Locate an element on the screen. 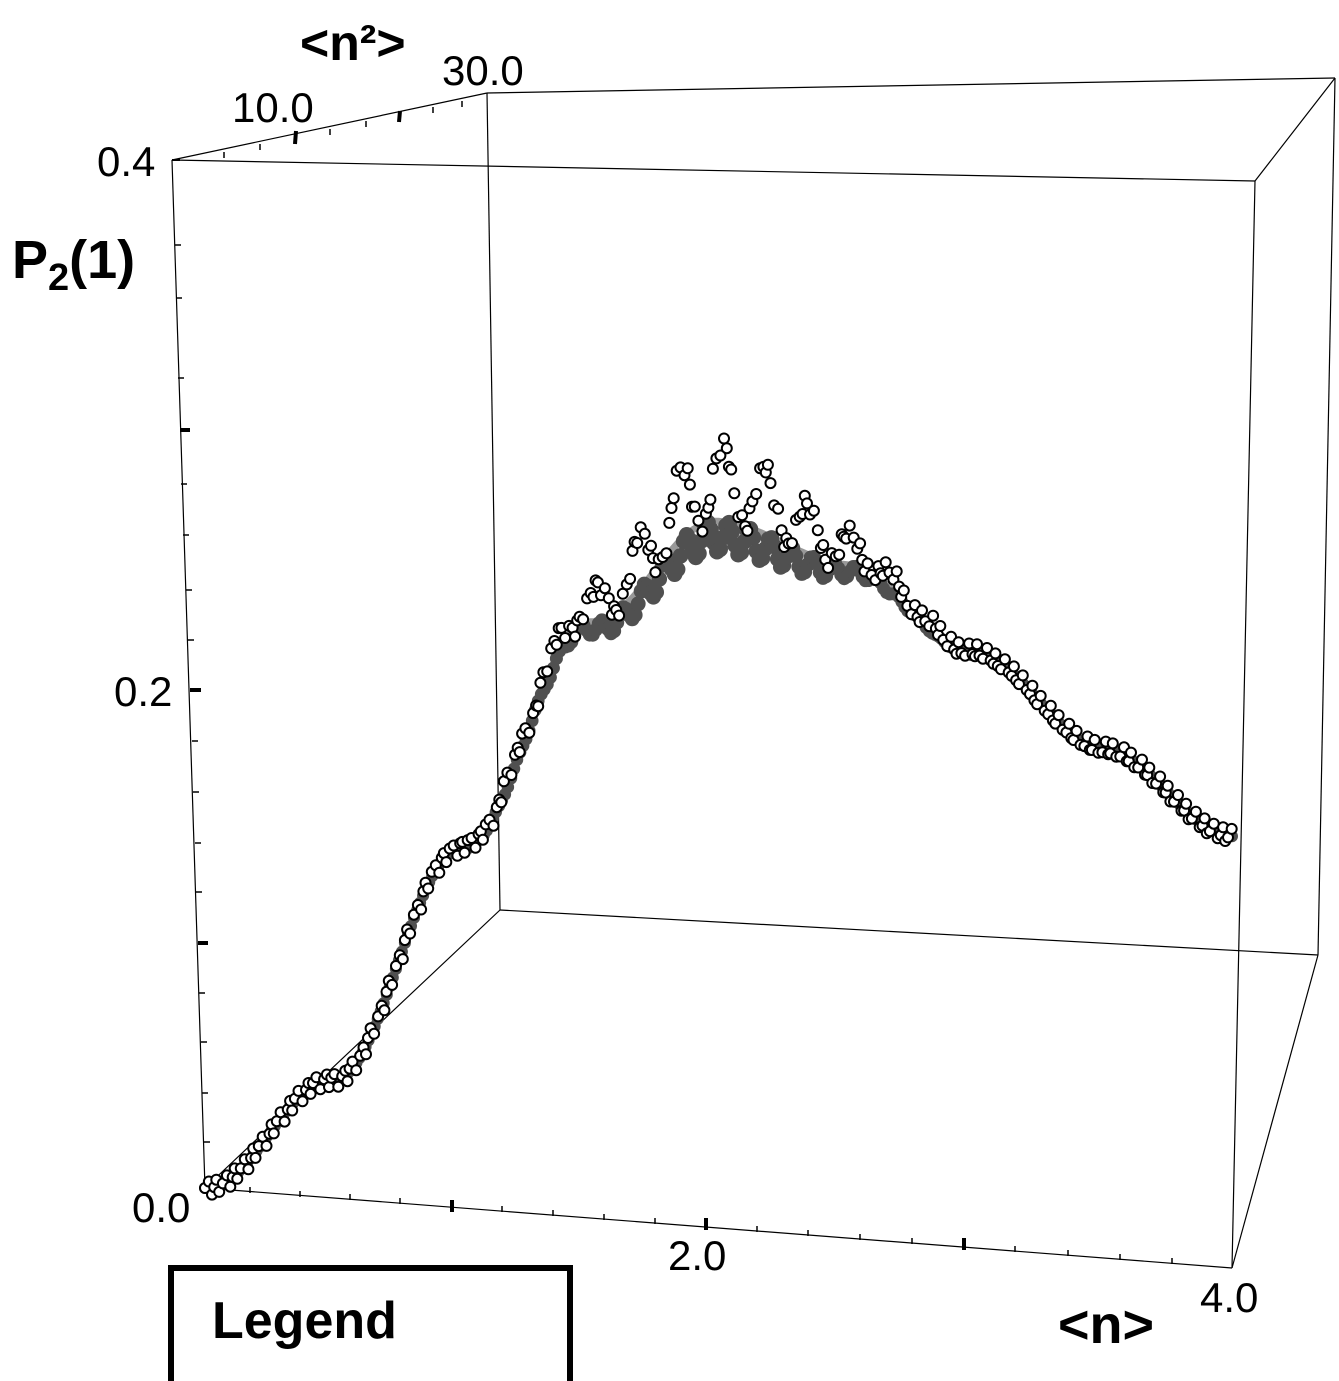 The image size is (1339, 1381). x-axis-title: <n> is located at coordinates (1106, 1321).